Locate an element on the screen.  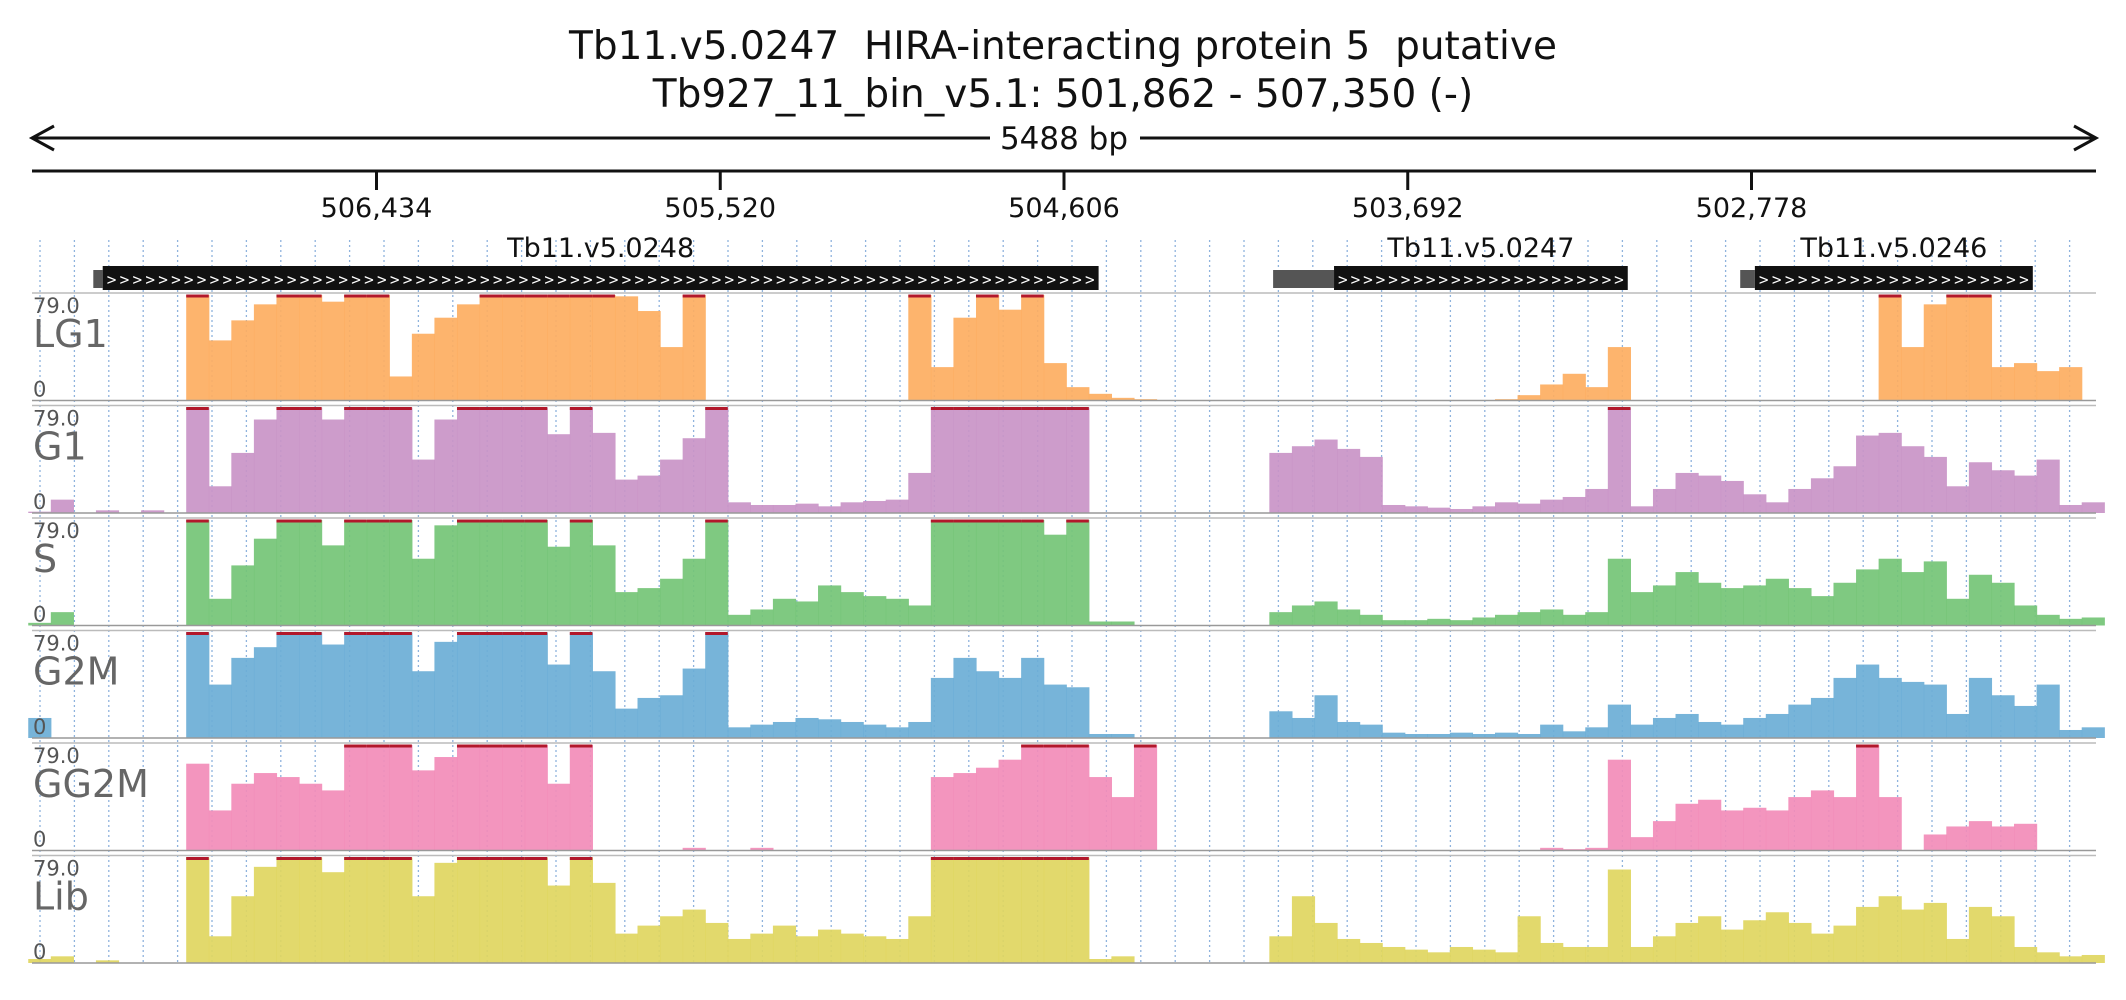
gene-strand-arrows: >>>>>>>>>>>>>>>>>>>>>>> is located at coordinates (1481, 279).